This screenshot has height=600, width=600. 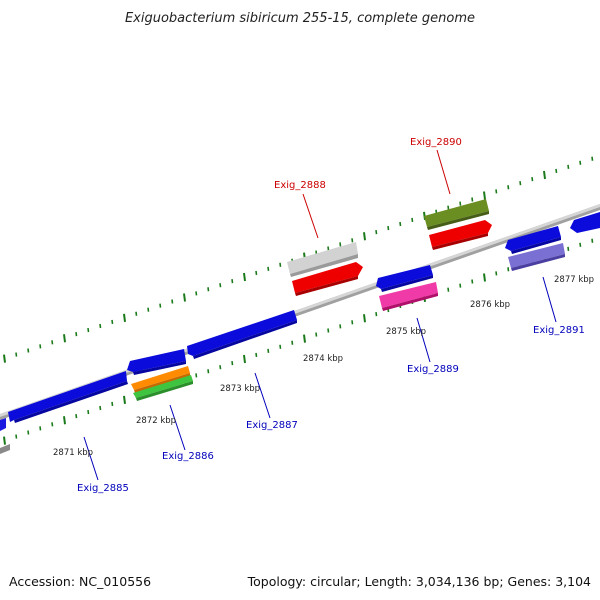 What do you see at coordinates (80, 581) in the screenshot?
I see `accession-text: Accession: NC_010556` at bounding box center [80, 581].